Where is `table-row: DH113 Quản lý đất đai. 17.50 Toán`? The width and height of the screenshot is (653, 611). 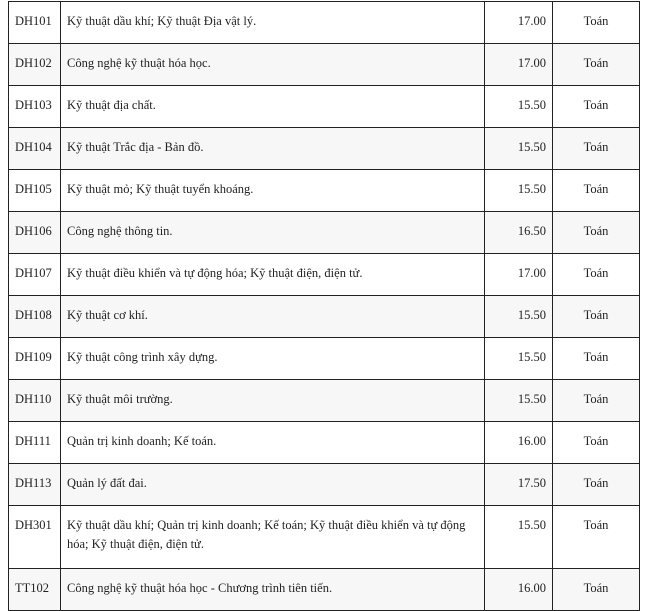 table-row: DH113 Quản lý đất đai. 17.50 Toán is located at coordinates (324, 484).